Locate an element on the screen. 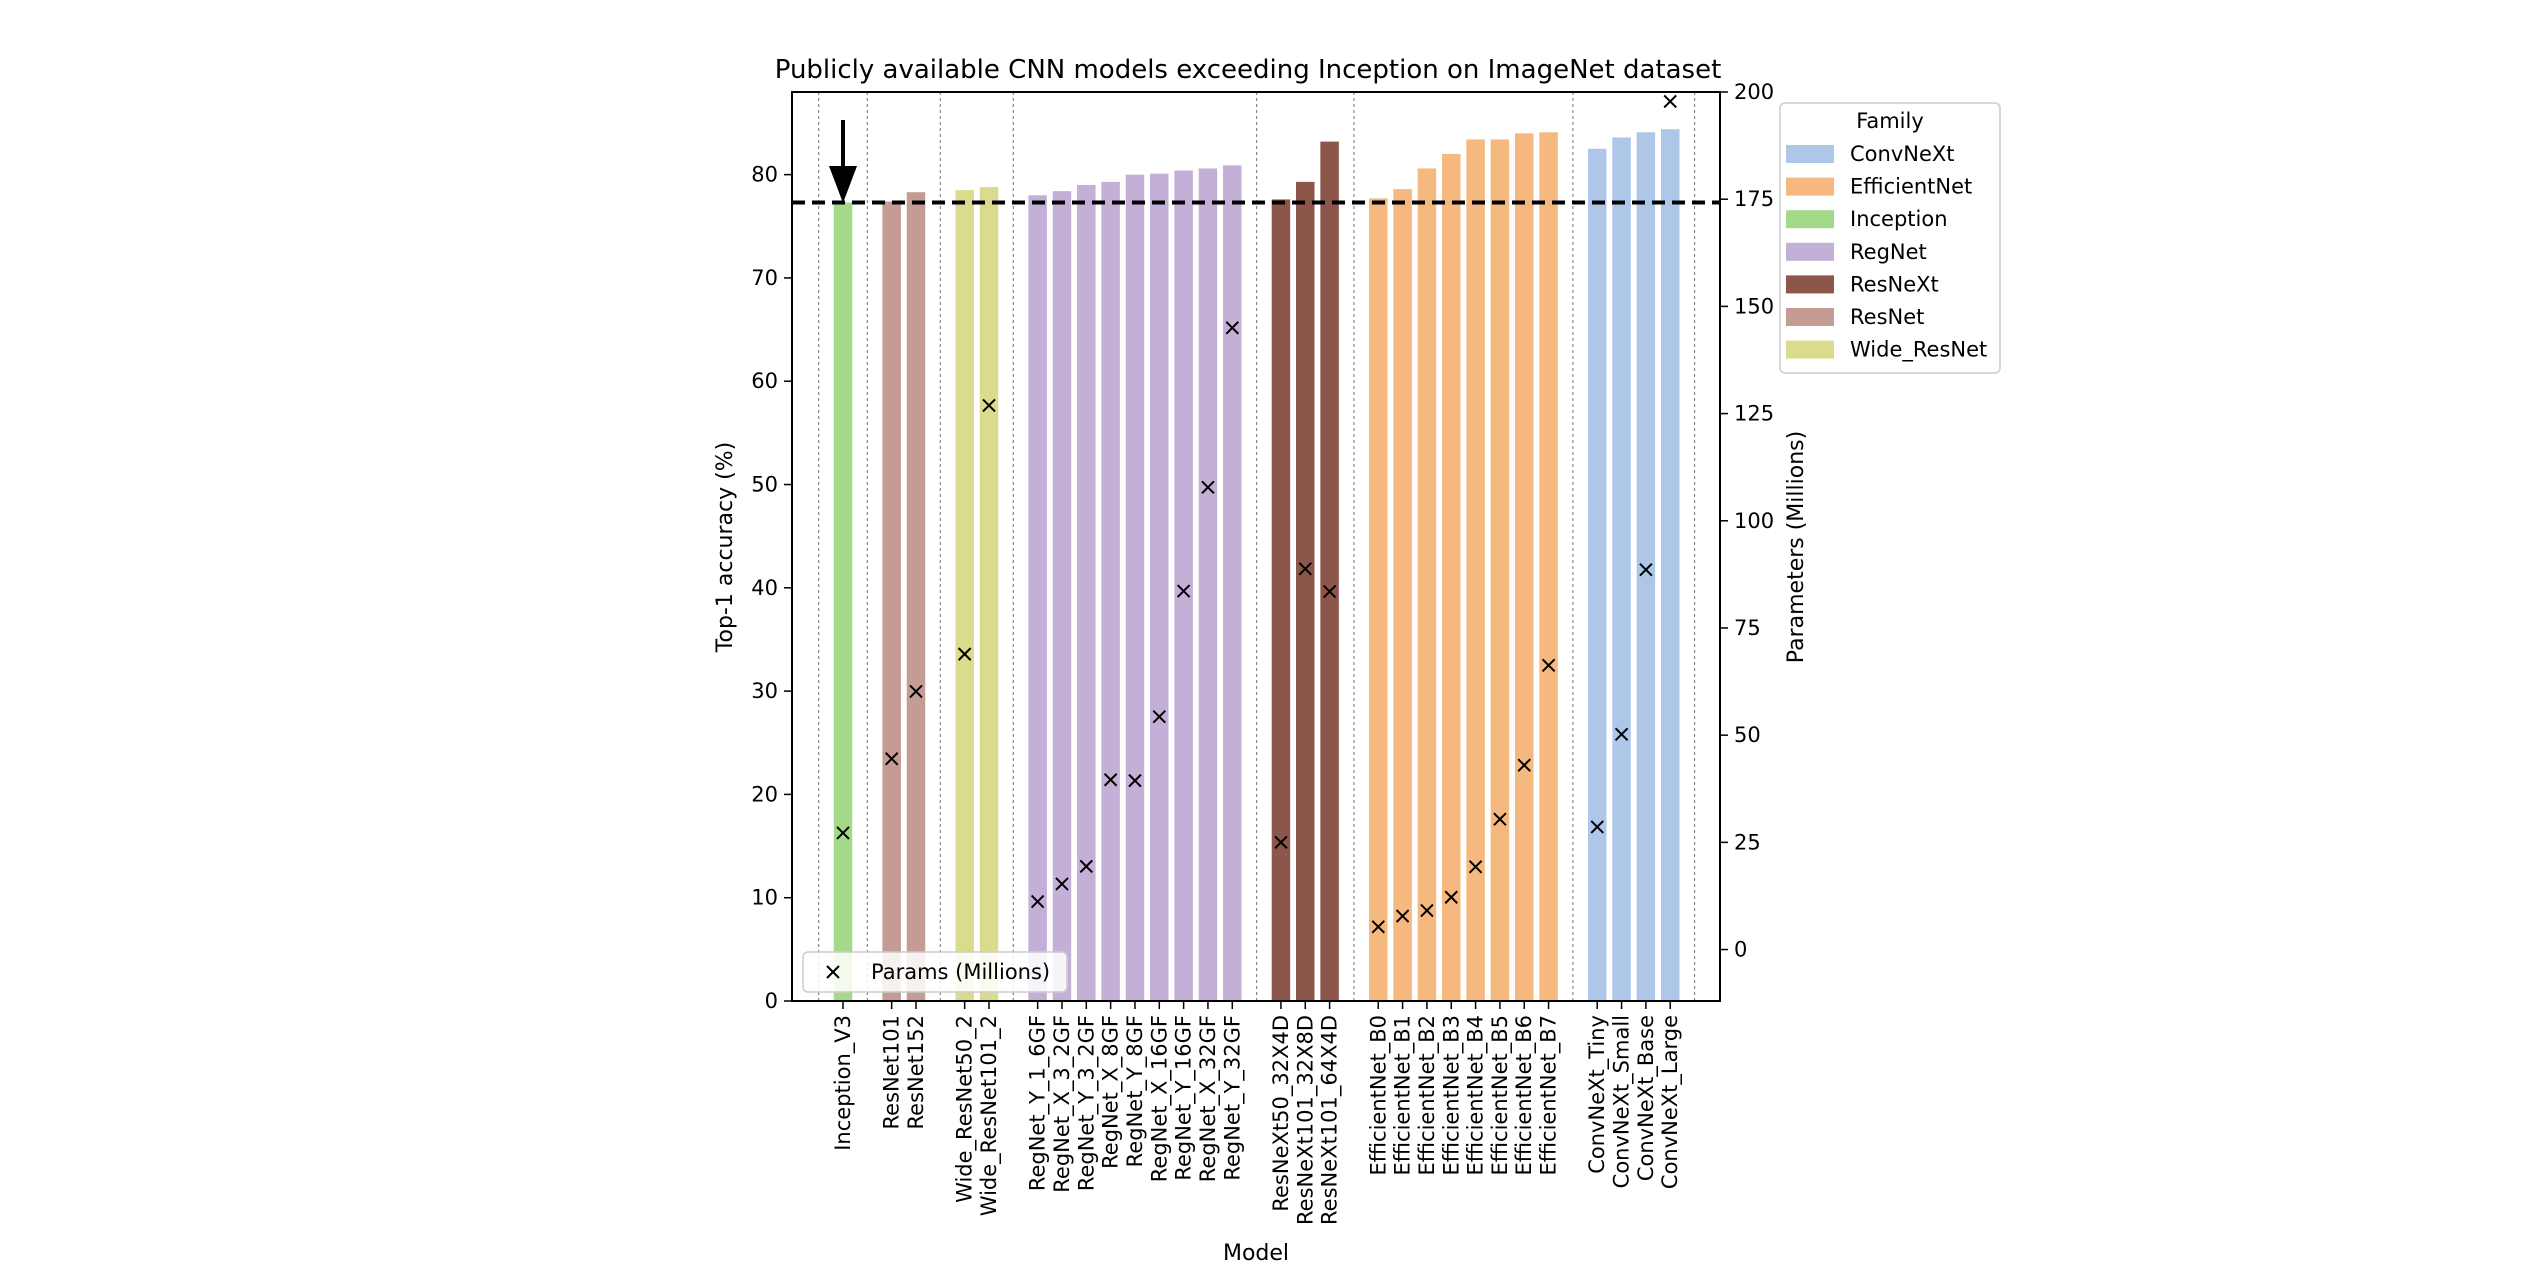  bar-inception-v3 is located at coordinates (843, 602).